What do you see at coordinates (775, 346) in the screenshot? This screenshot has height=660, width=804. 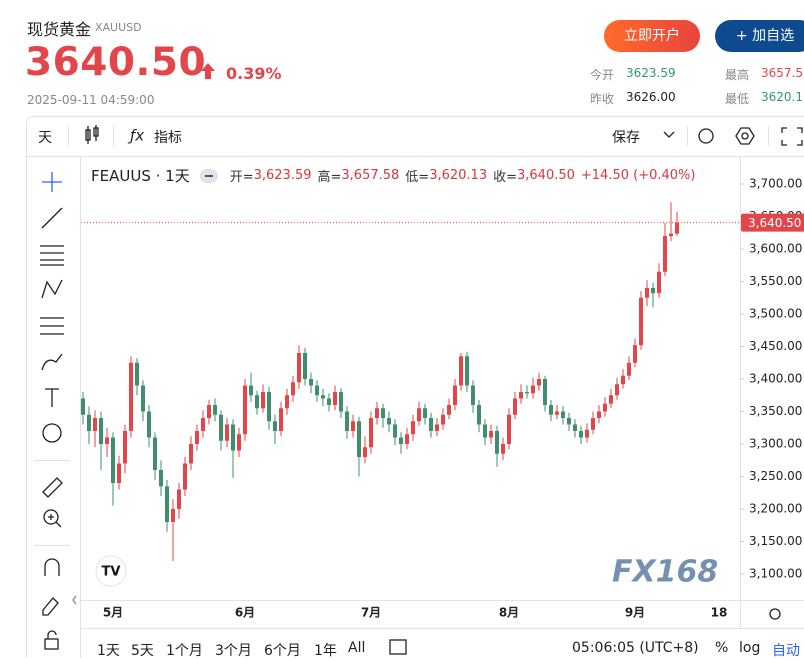 I see `y-tick-label: 3,450.00` at bounding box center [775, 346].